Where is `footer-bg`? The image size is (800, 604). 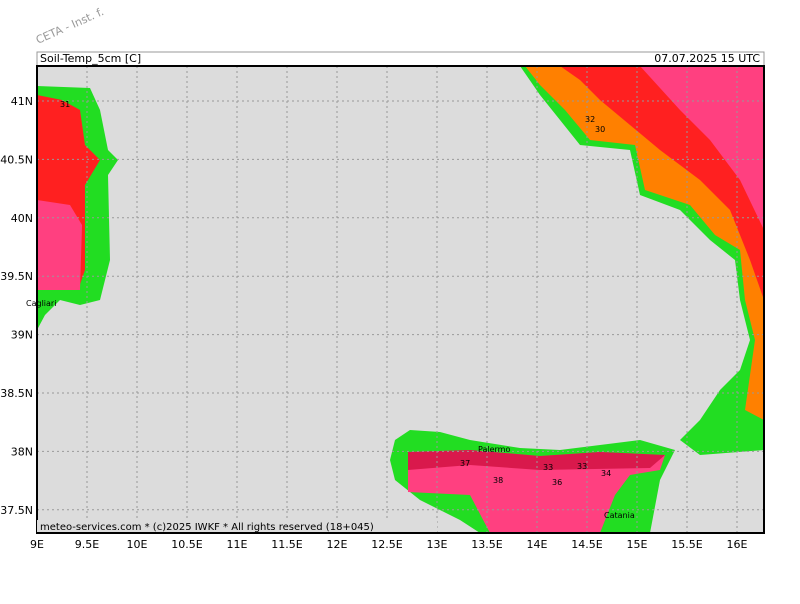 footer-bg is located at coordinates (237, 526).